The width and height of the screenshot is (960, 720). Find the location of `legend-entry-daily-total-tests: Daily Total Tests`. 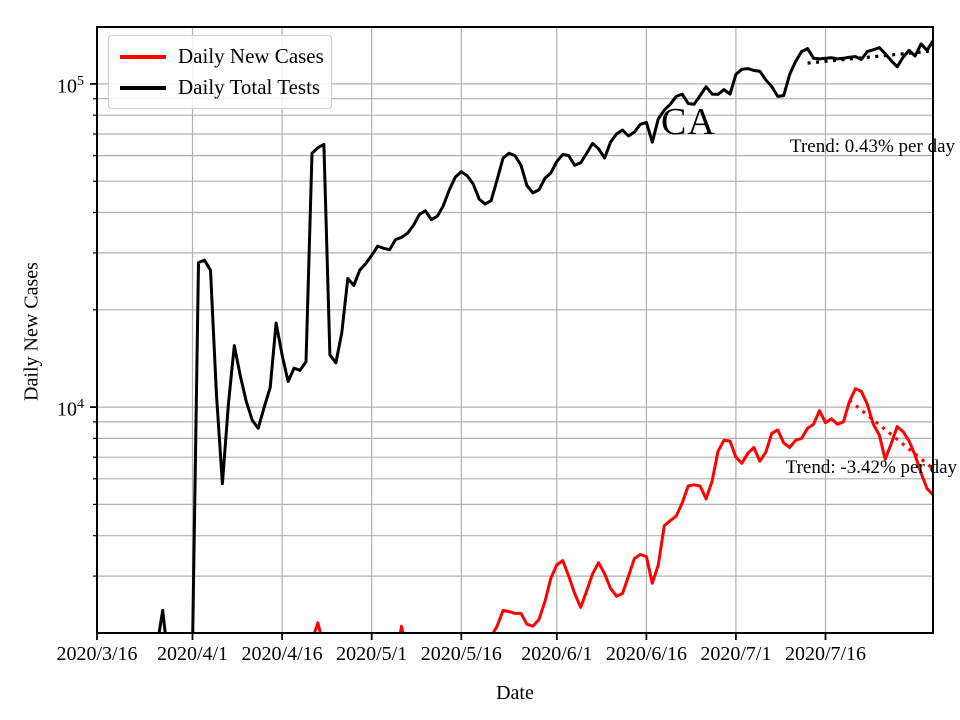

legend-entry-daily-total-tests: Daily Total Tests is located at coordinates (220, 87).